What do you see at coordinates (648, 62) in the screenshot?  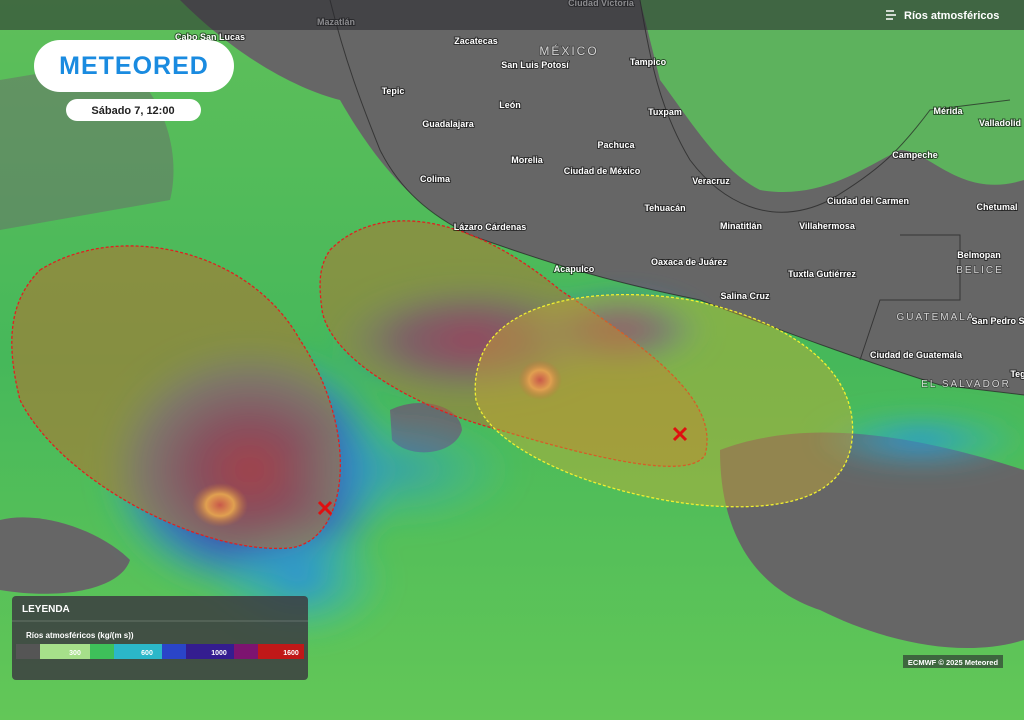 I see `city-label: Tampico` at bounding box center [648, 62].